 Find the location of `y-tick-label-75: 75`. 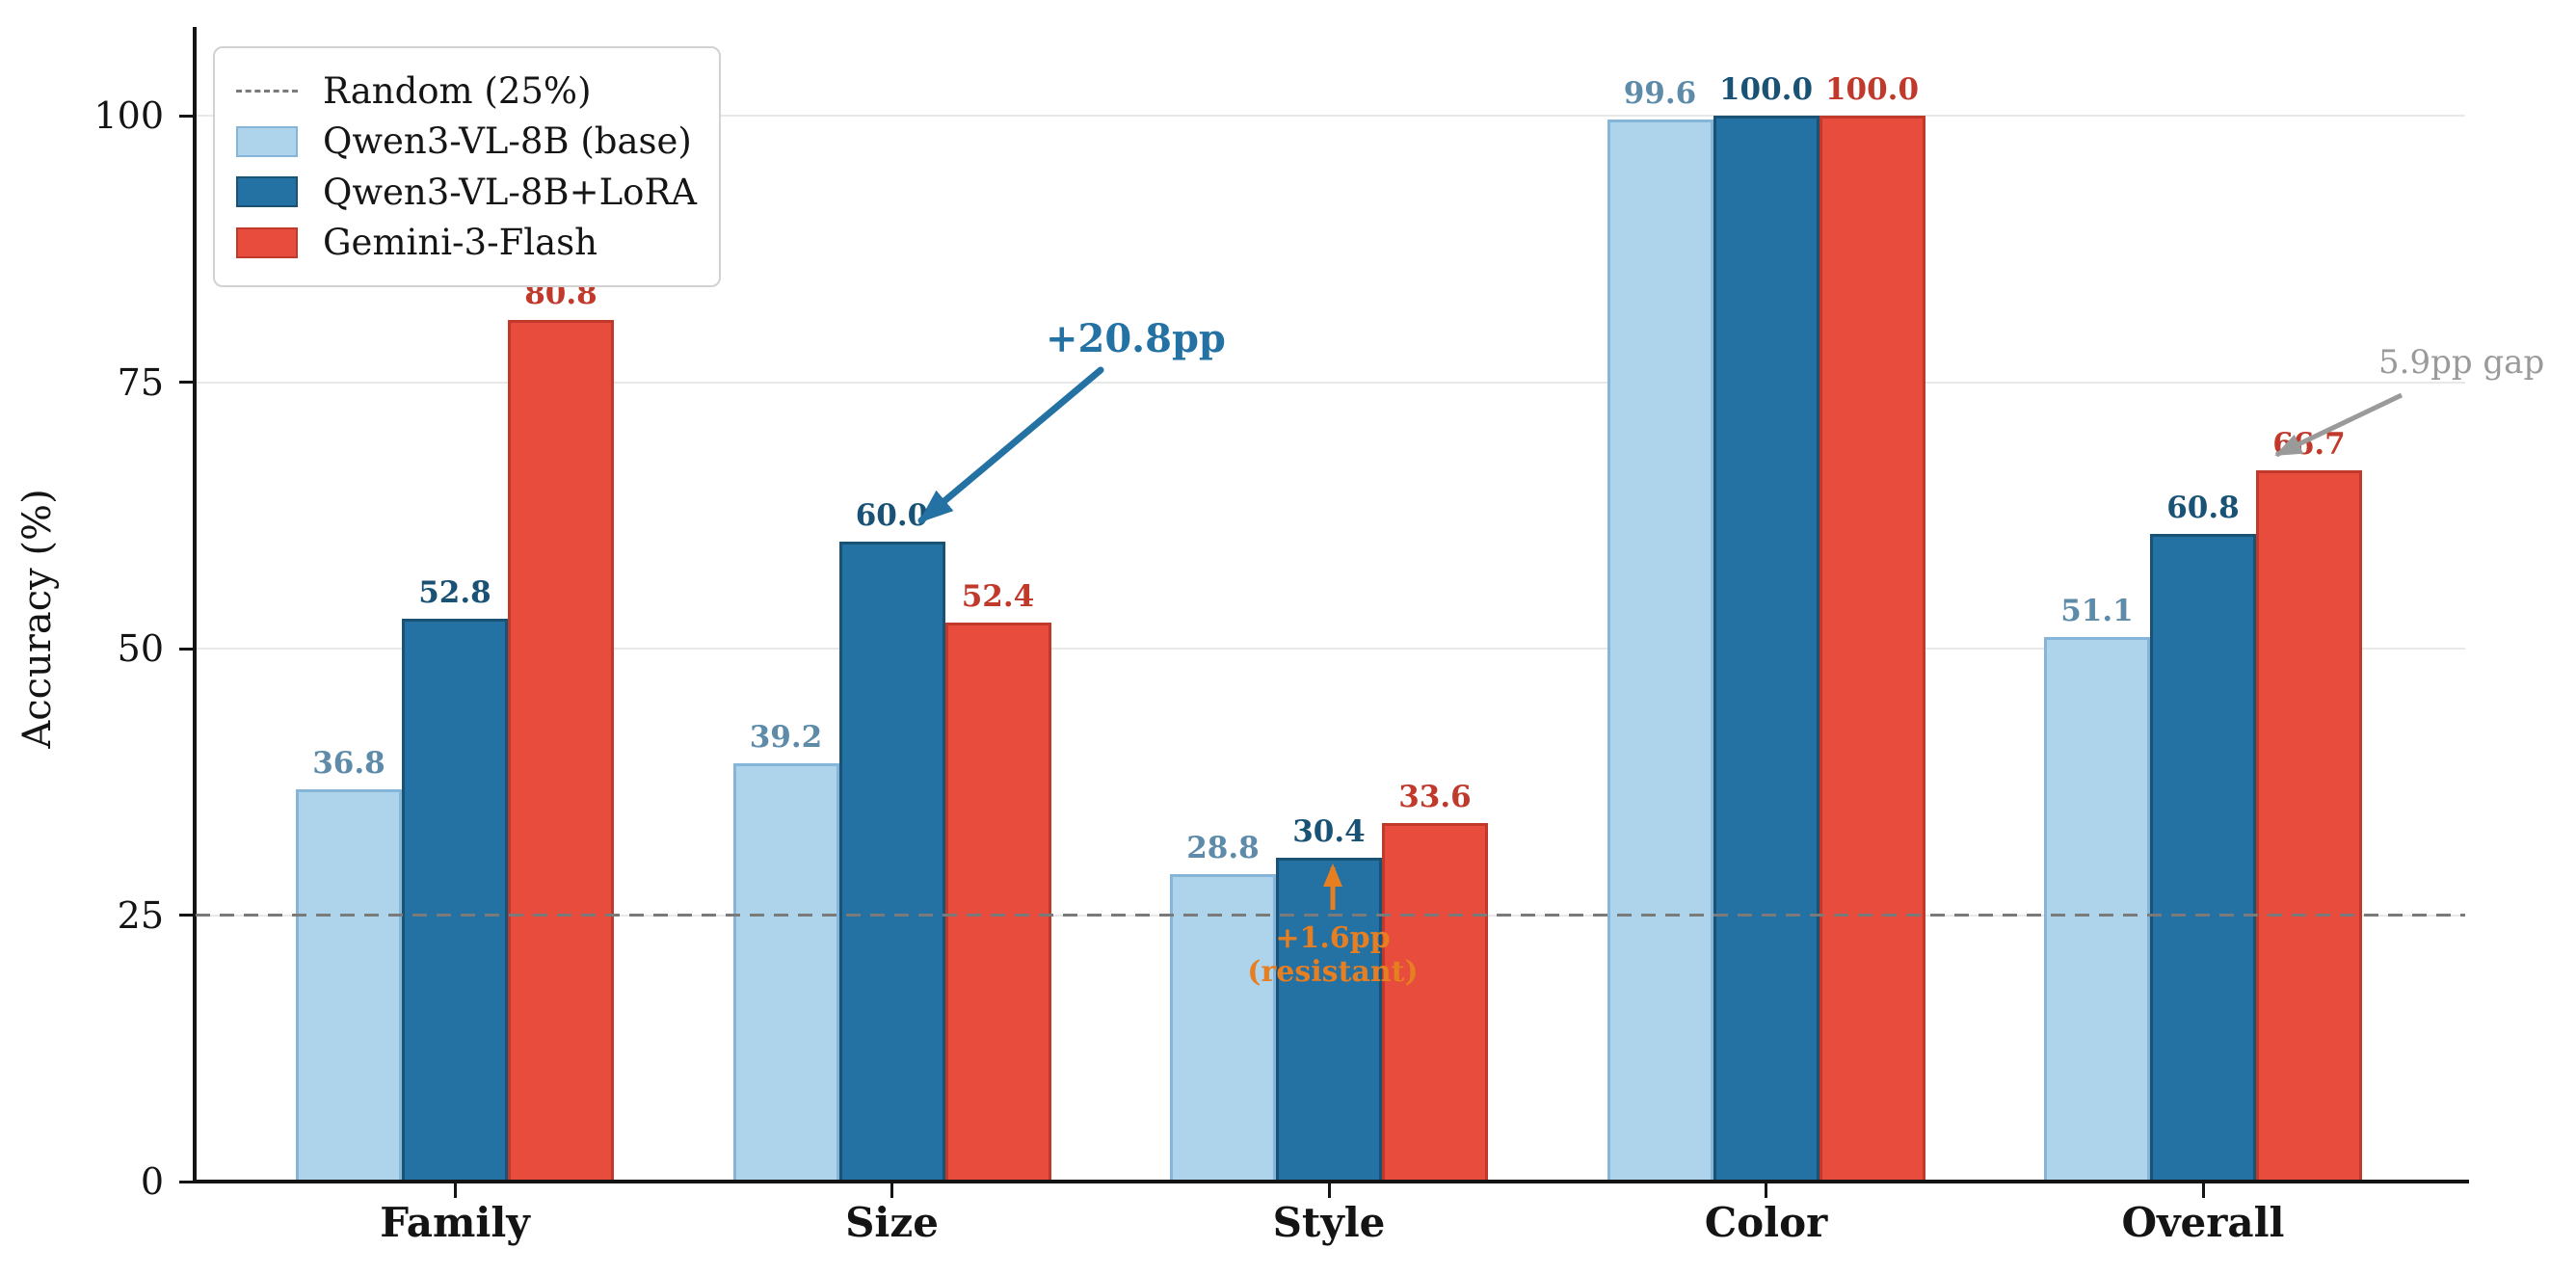

y-tick-label-75: 75 is located at coordinates (140, 382).